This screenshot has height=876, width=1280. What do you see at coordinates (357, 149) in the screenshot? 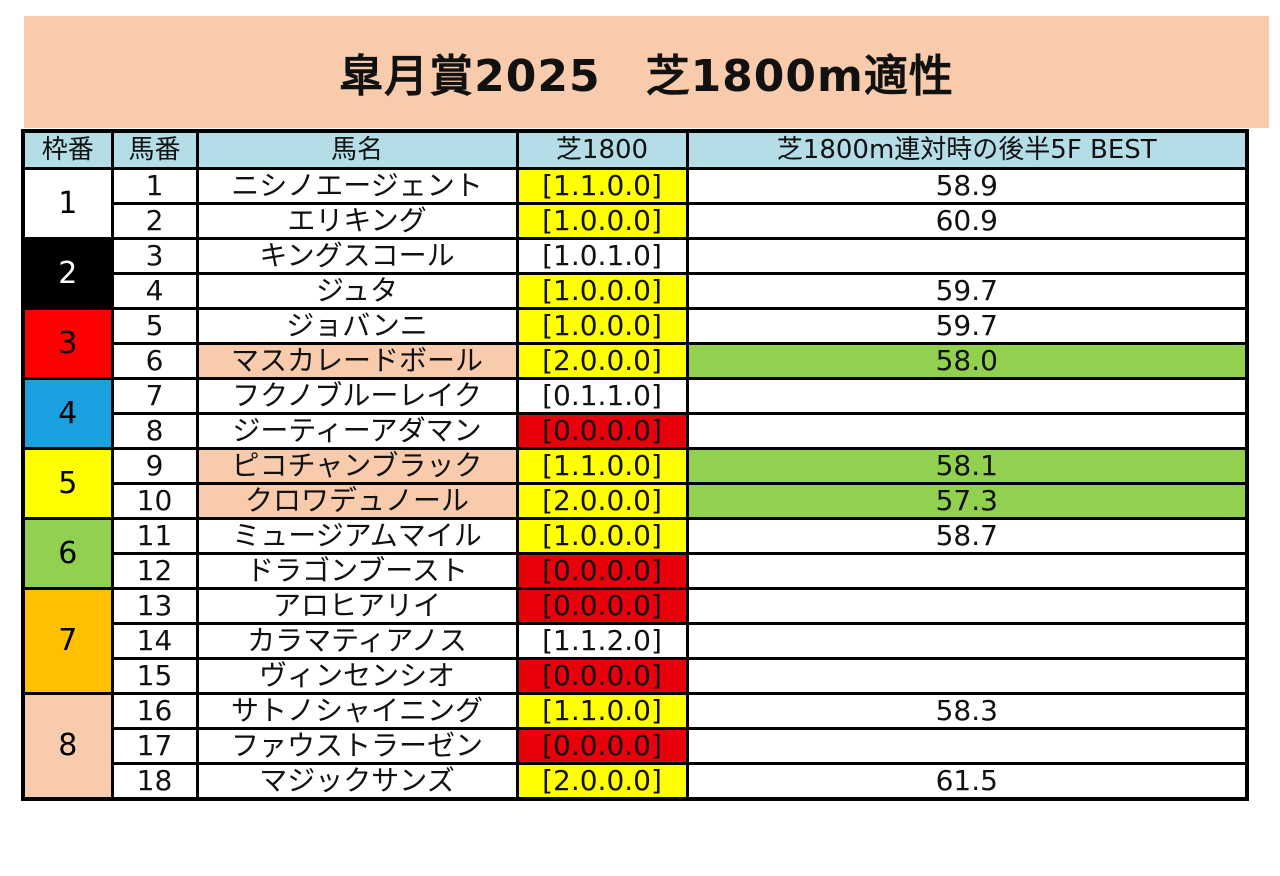
I see `header-name: 馬名` at bounding box center [357, 149].